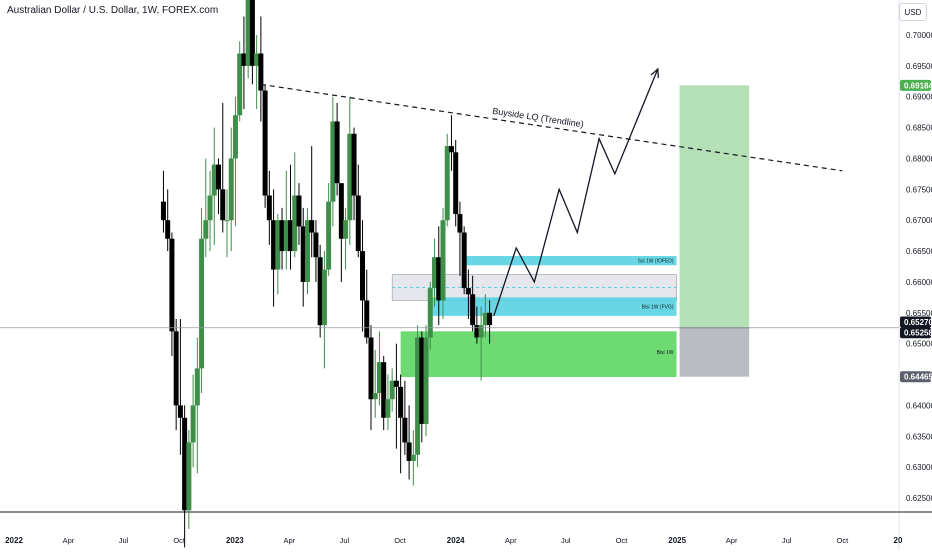 Image resolution: width=932 pixels, height=555 pixels. I want to click on zone-ssl-fvg, so click(570, 261).